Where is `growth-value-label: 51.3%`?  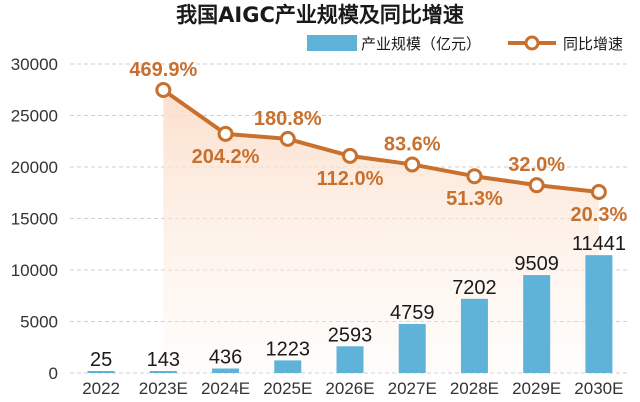 growth-value-label: 51.3% is located at coordinates (474, 199).